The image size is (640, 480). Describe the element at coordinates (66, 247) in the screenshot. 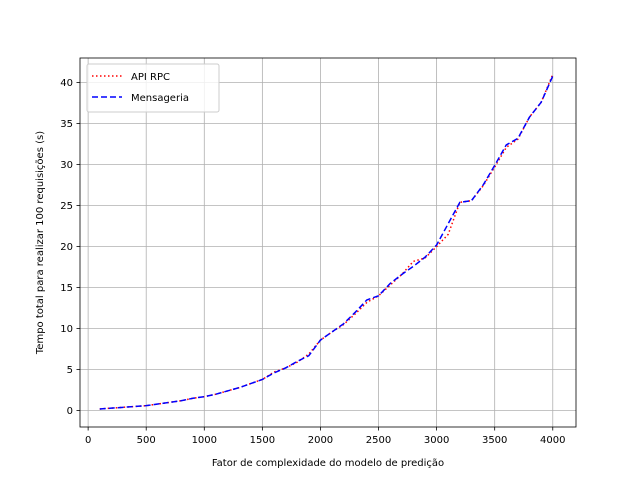

I see `y-tick-label: 20` at that location.